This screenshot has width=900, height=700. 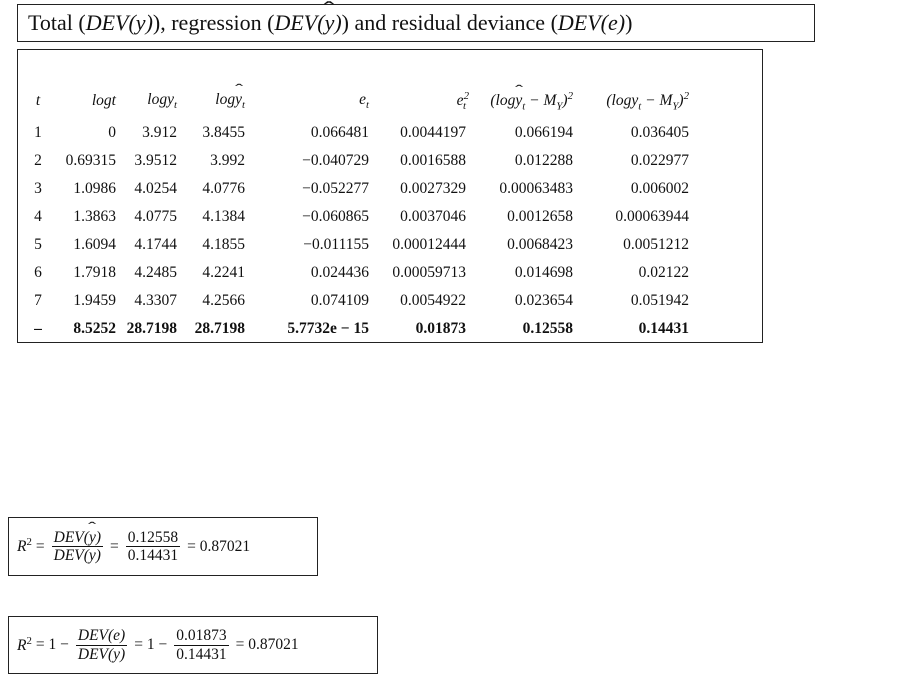 What do you see at coordinates (94, 216) in the screenshot?
I see `cell-logt: 1.3863` at bounding box center [94, 216].